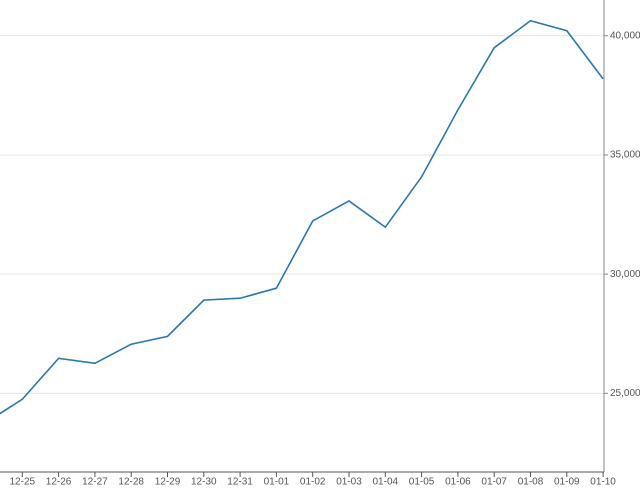  I want to click on x-tick-label: 12-27, so click(95, 482).